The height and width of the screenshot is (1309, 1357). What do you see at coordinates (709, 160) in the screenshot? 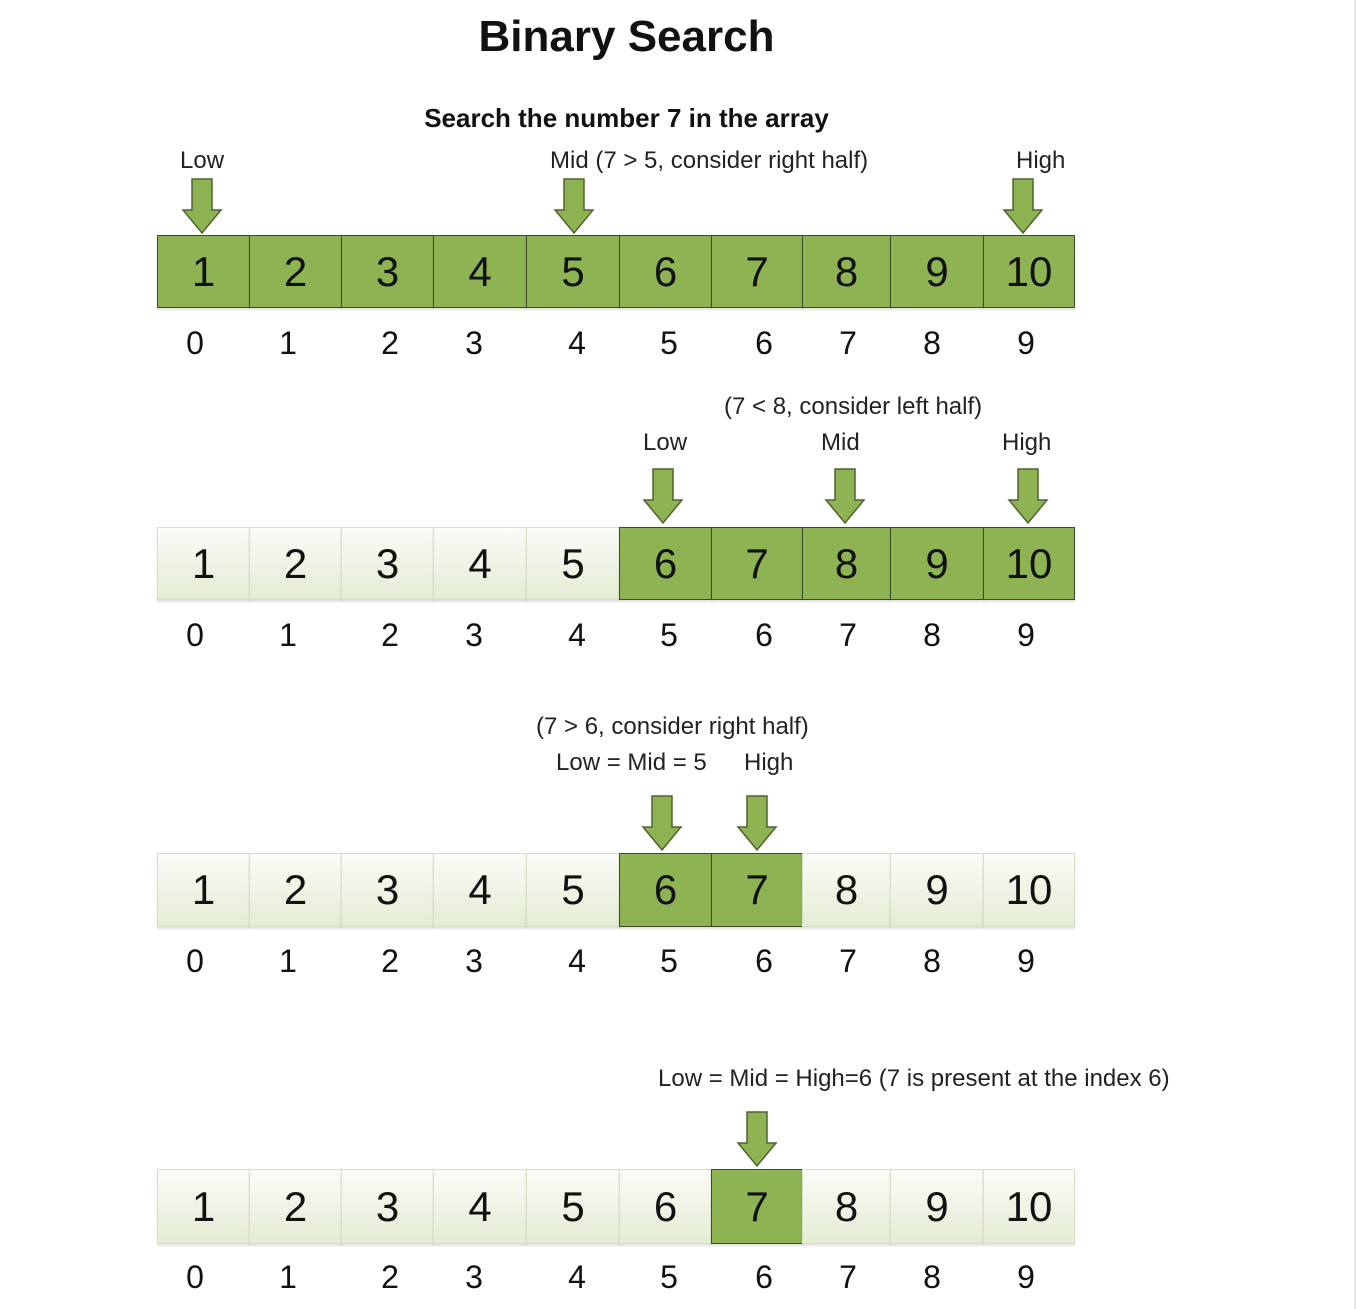
I see `step-label: Mid (7 > 5, consider right half)` at bounding box center [709, 160].